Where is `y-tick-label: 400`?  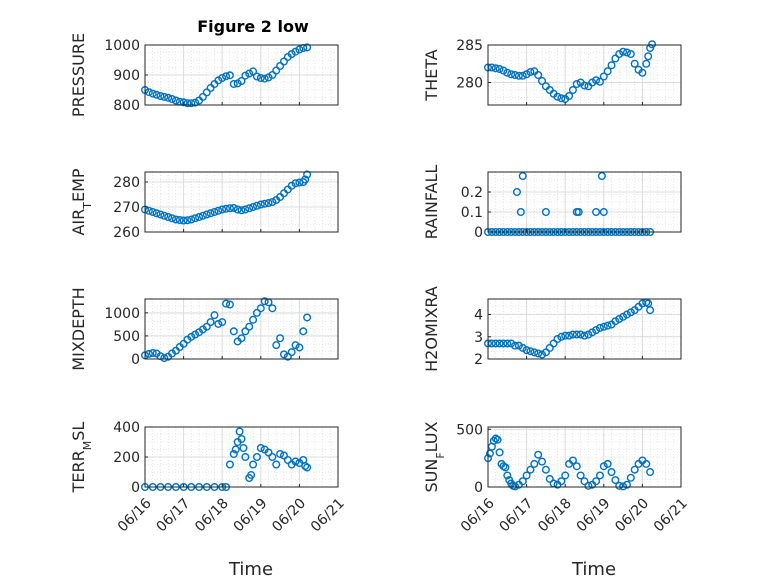
y-tick-label: 400 is located at coordinates (126, 428).